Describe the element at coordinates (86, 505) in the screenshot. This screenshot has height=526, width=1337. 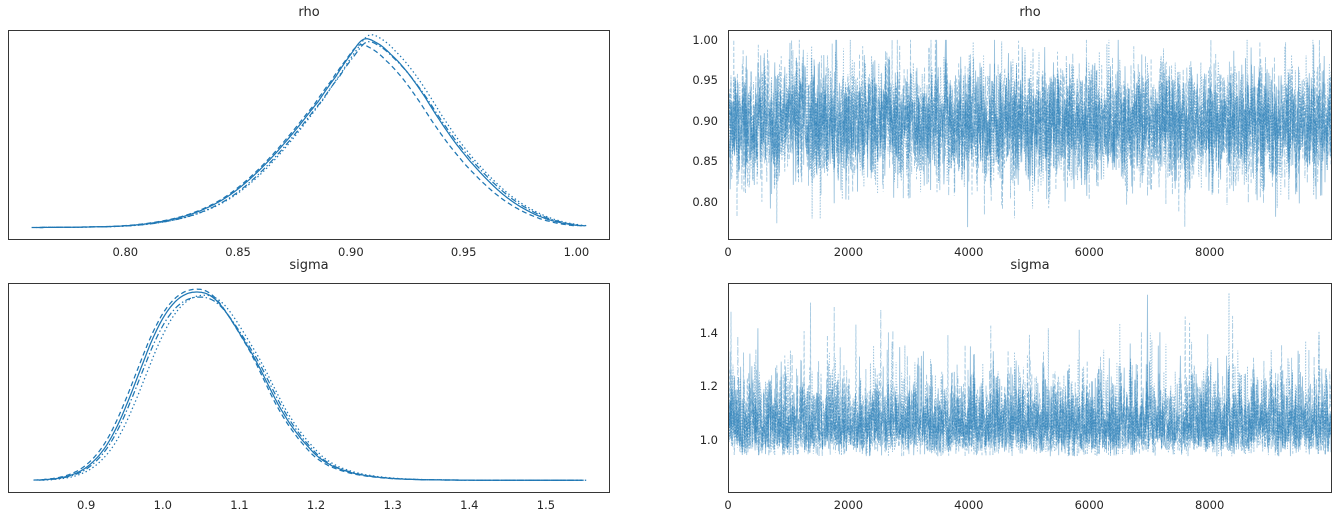
I see `x-tick-label: 0.9` at that location.